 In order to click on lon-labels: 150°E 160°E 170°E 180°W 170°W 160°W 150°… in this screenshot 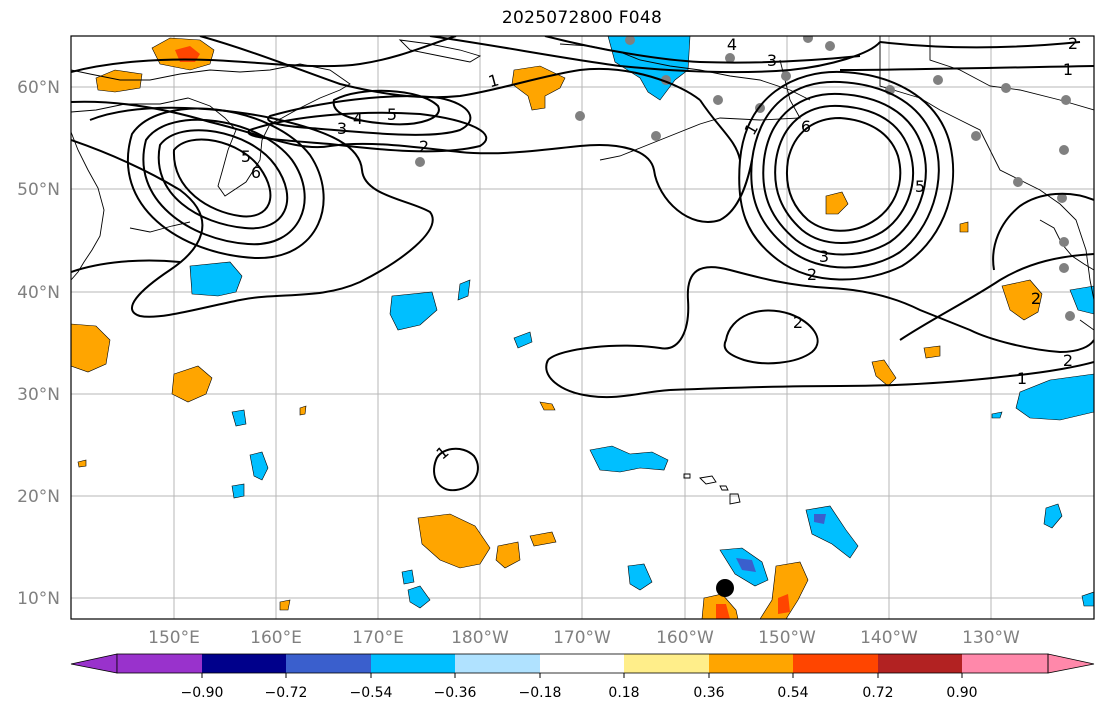, I will do `click(584, 638)`.